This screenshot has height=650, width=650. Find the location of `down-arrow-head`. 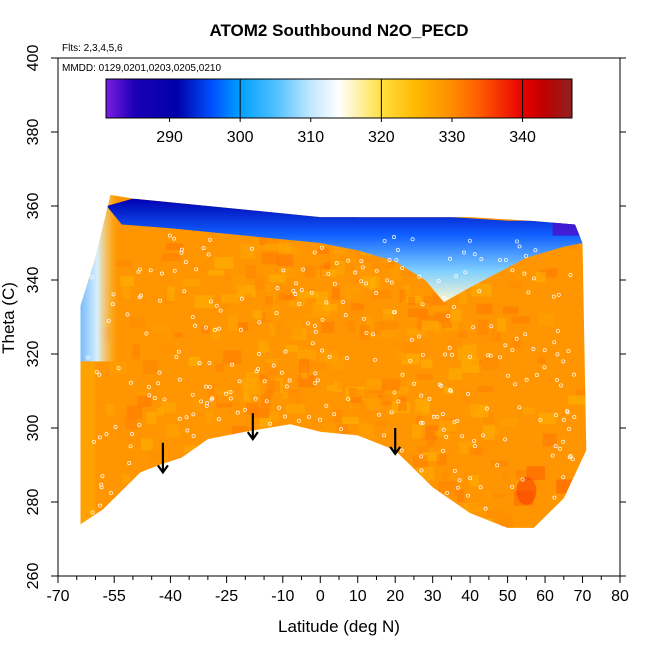

down-arrow-head is located at coordinates (395, 451).